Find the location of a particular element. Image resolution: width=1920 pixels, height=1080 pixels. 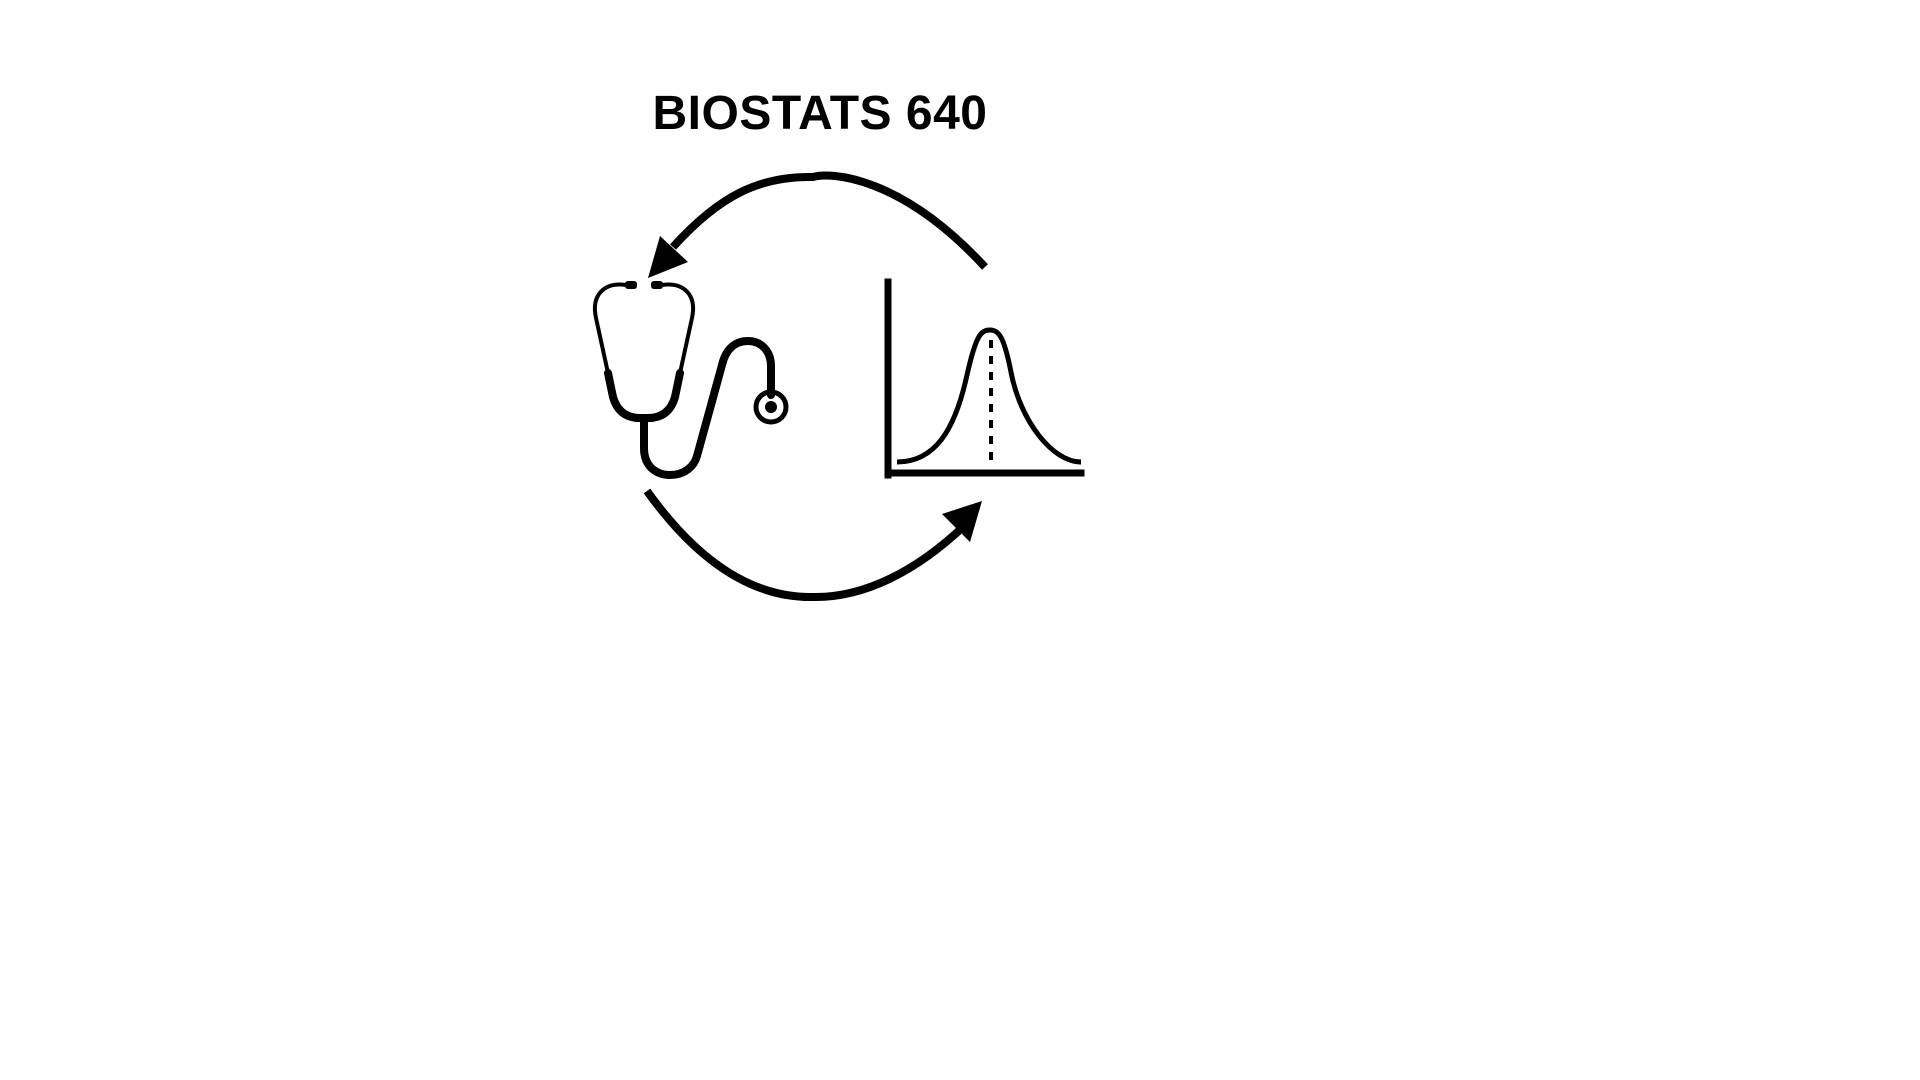

distribution-chart-icon is located at coordinates (984, 378).